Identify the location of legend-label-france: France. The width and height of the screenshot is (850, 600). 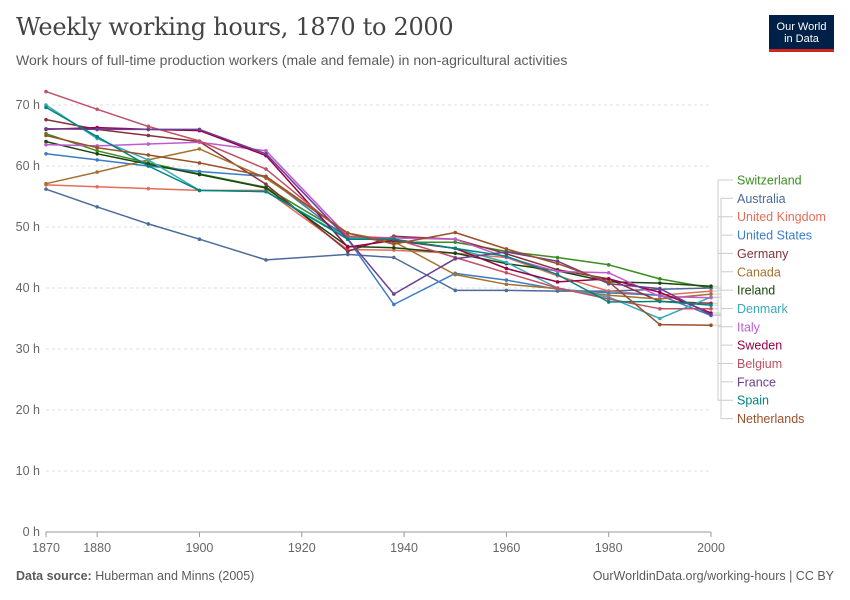
(756, 382).